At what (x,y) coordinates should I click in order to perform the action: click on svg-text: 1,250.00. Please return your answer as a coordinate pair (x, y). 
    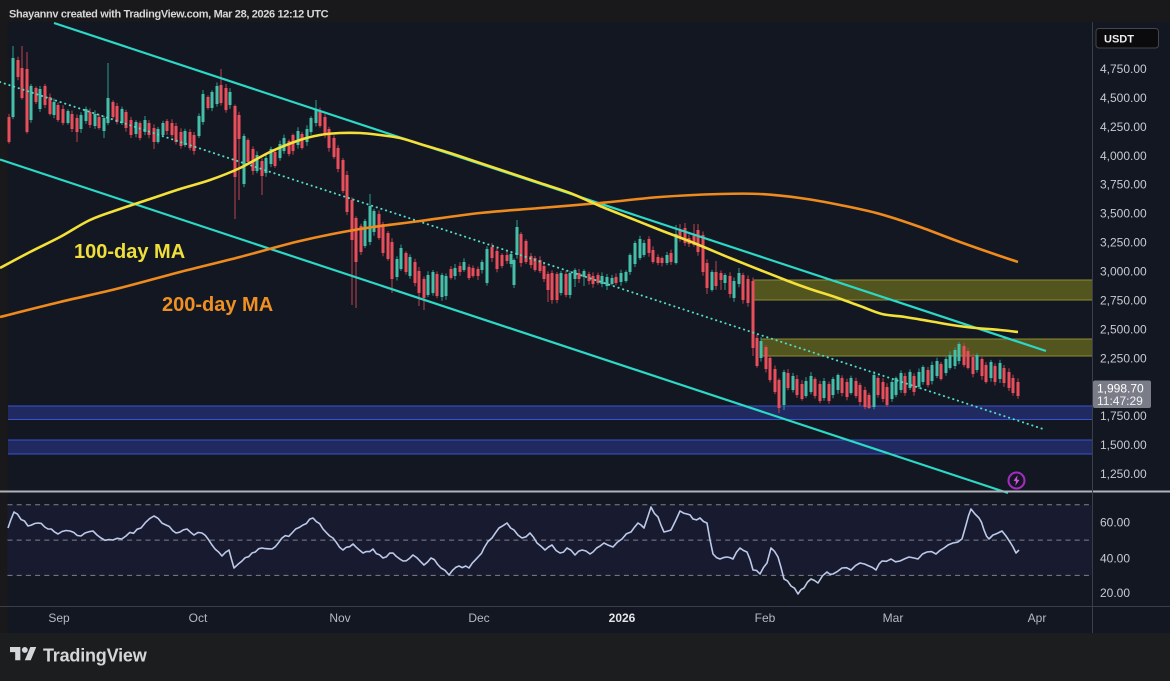
    Looking at the image, I should click on (1123, 474).